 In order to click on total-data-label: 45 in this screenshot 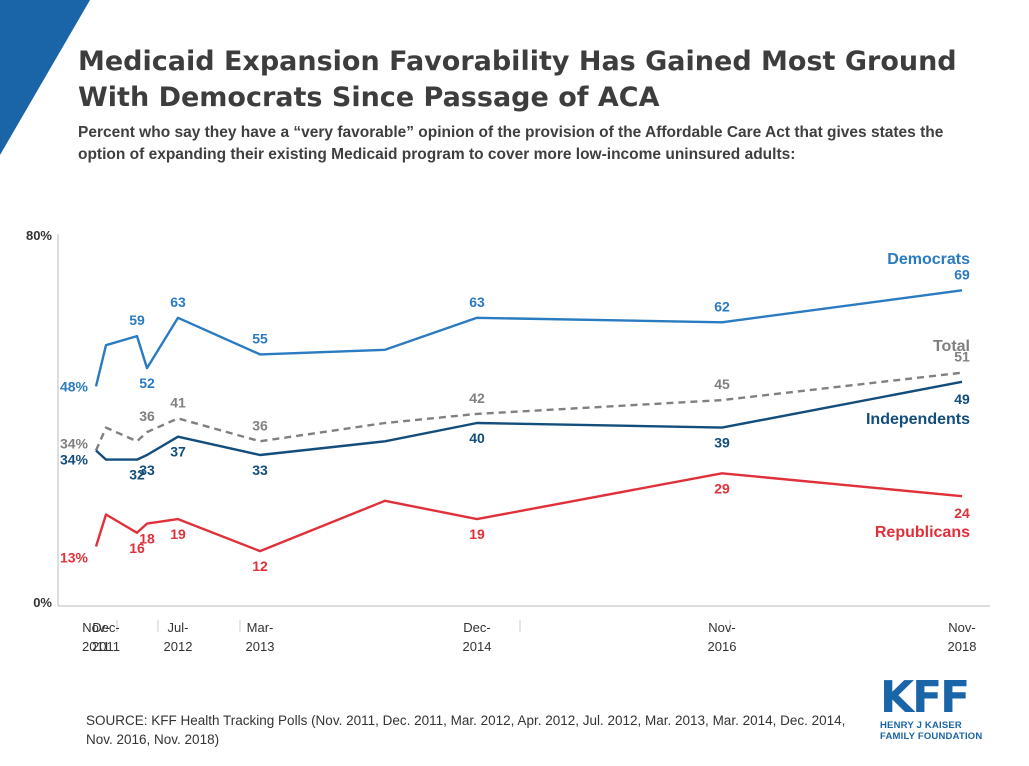, I will do `click(722, 384)`.